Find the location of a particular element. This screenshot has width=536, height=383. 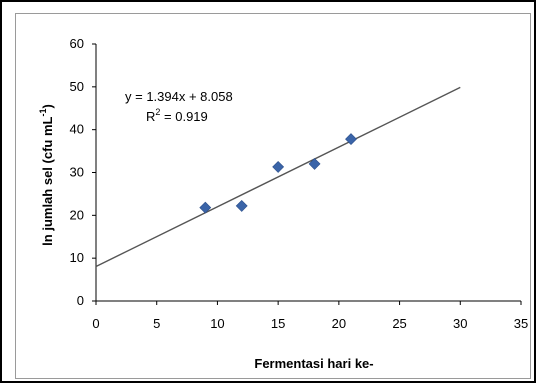

y-tick-label: 60 is located at coordinates (77, 43).